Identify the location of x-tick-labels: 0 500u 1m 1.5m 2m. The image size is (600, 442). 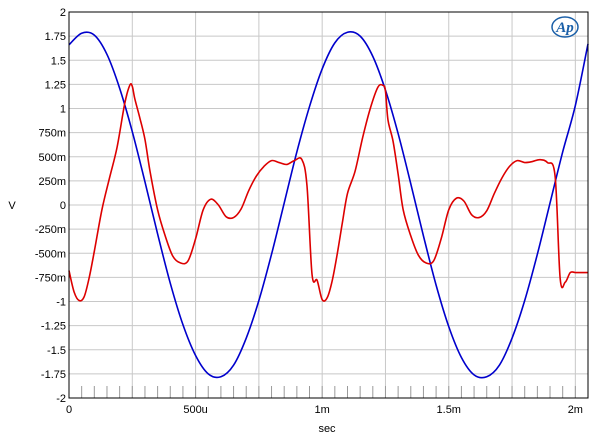
(324, 410).